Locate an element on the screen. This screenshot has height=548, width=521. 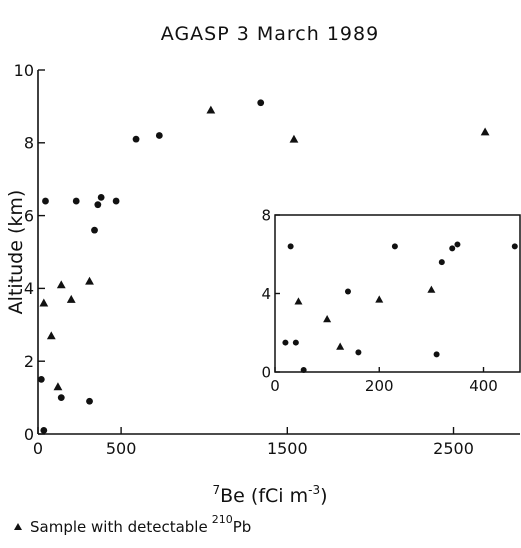
x-axis-label-exp: -3 is located at coordinates (314, 490).